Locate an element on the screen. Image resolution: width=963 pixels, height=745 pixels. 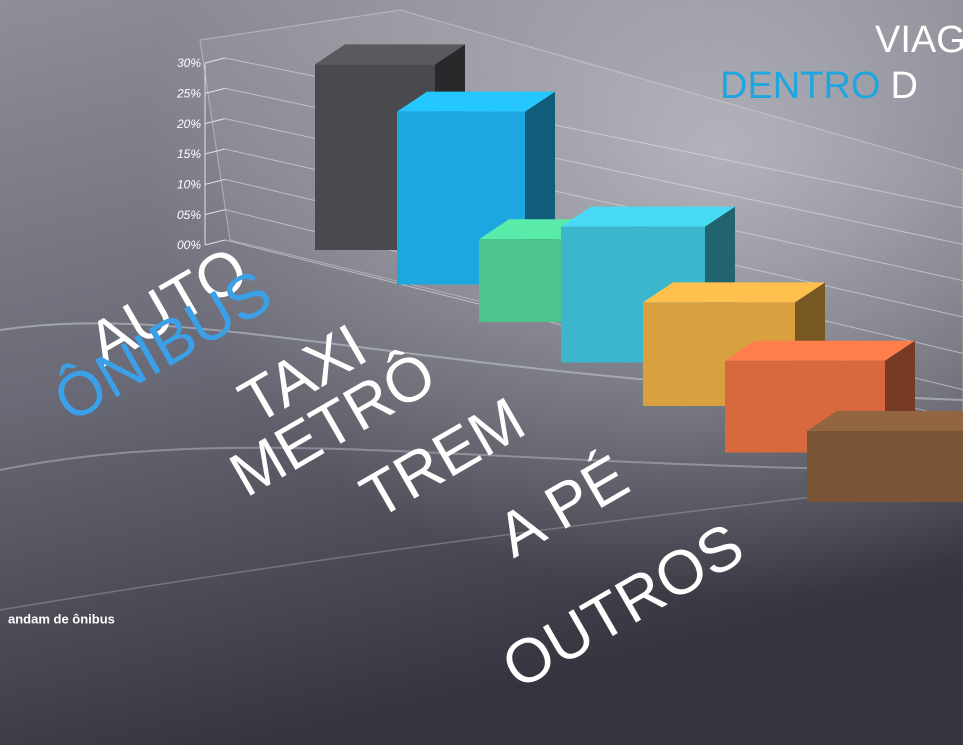
y-tick-label: 15% is located at coordinates (189, 154).